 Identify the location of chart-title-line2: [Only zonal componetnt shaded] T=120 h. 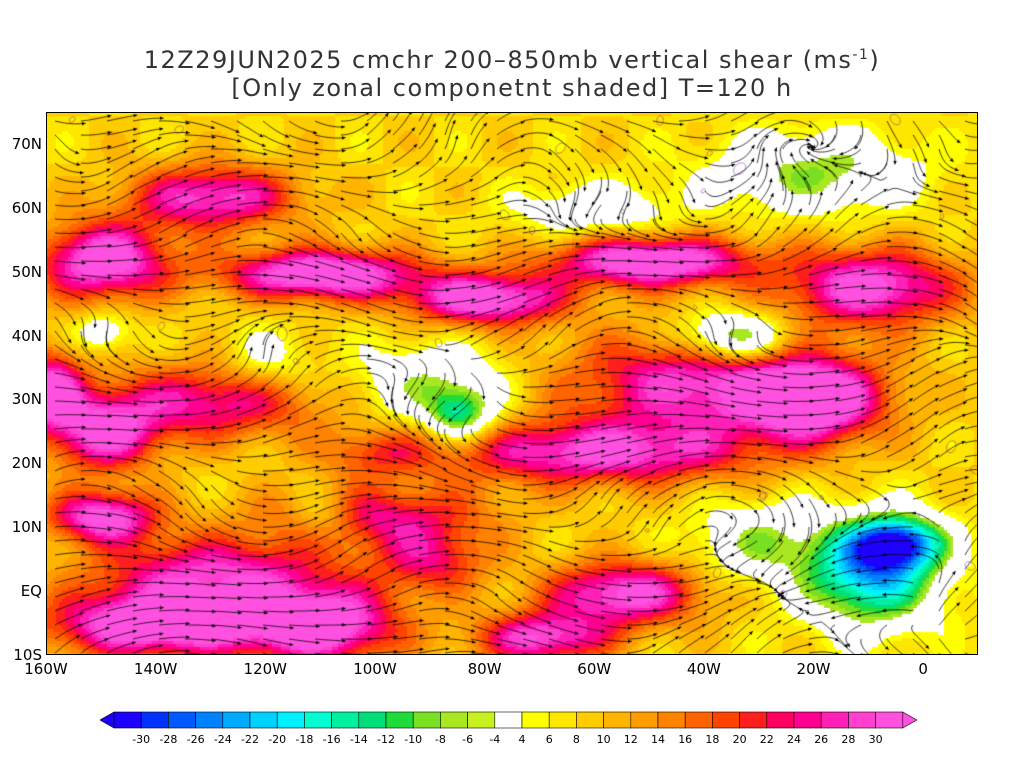
(512, 88).